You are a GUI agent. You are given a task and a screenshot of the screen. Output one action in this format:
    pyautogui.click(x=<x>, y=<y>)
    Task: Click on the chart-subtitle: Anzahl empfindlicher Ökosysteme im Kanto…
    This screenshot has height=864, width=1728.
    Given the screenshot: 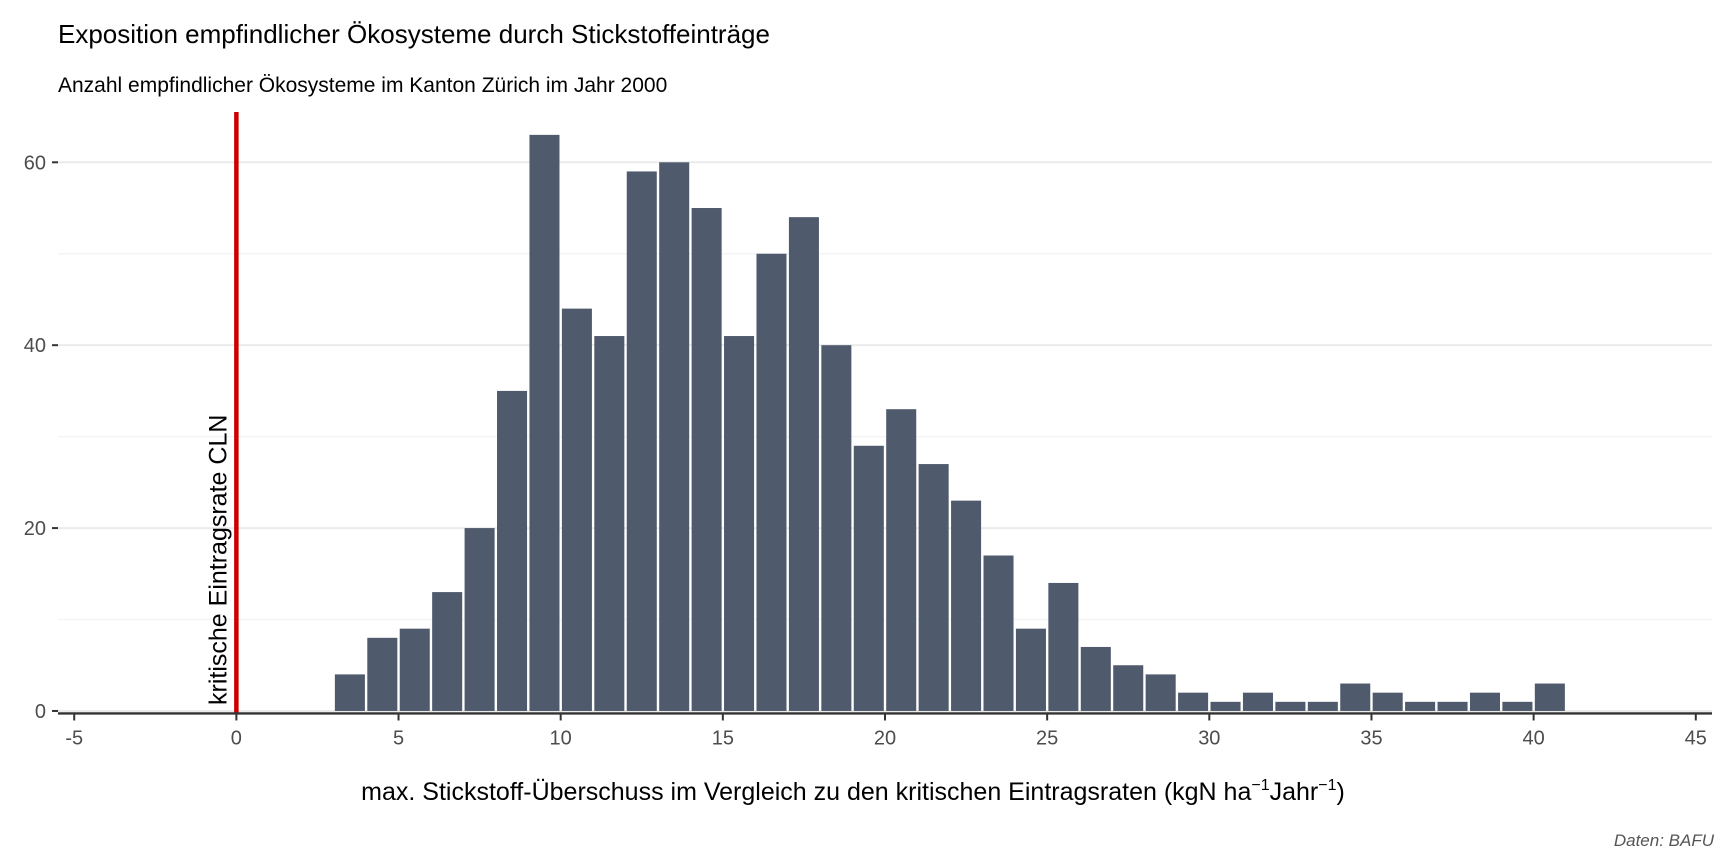 What is the action you would take?
    pyautogui.click(x=362, y=85)
    